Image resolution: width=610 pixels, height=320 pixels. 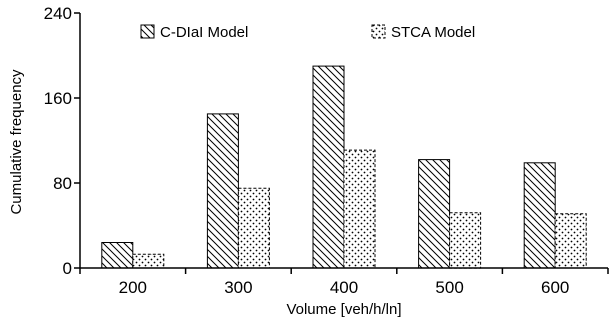 I want to click on x-tick-label: 300, so click(x=238, y=287).